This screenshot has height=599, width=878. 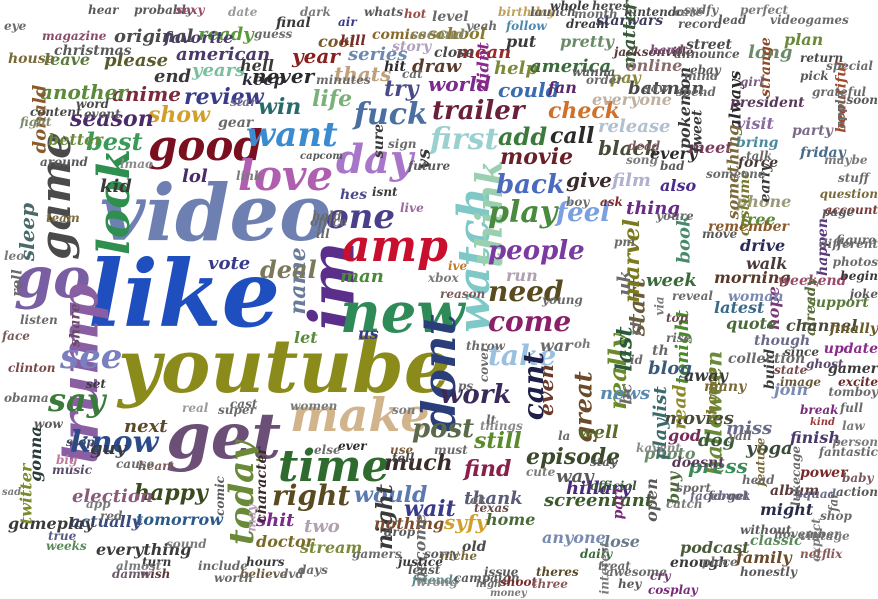 I want to click on cloud-word: man, so click(x=362, y=276).